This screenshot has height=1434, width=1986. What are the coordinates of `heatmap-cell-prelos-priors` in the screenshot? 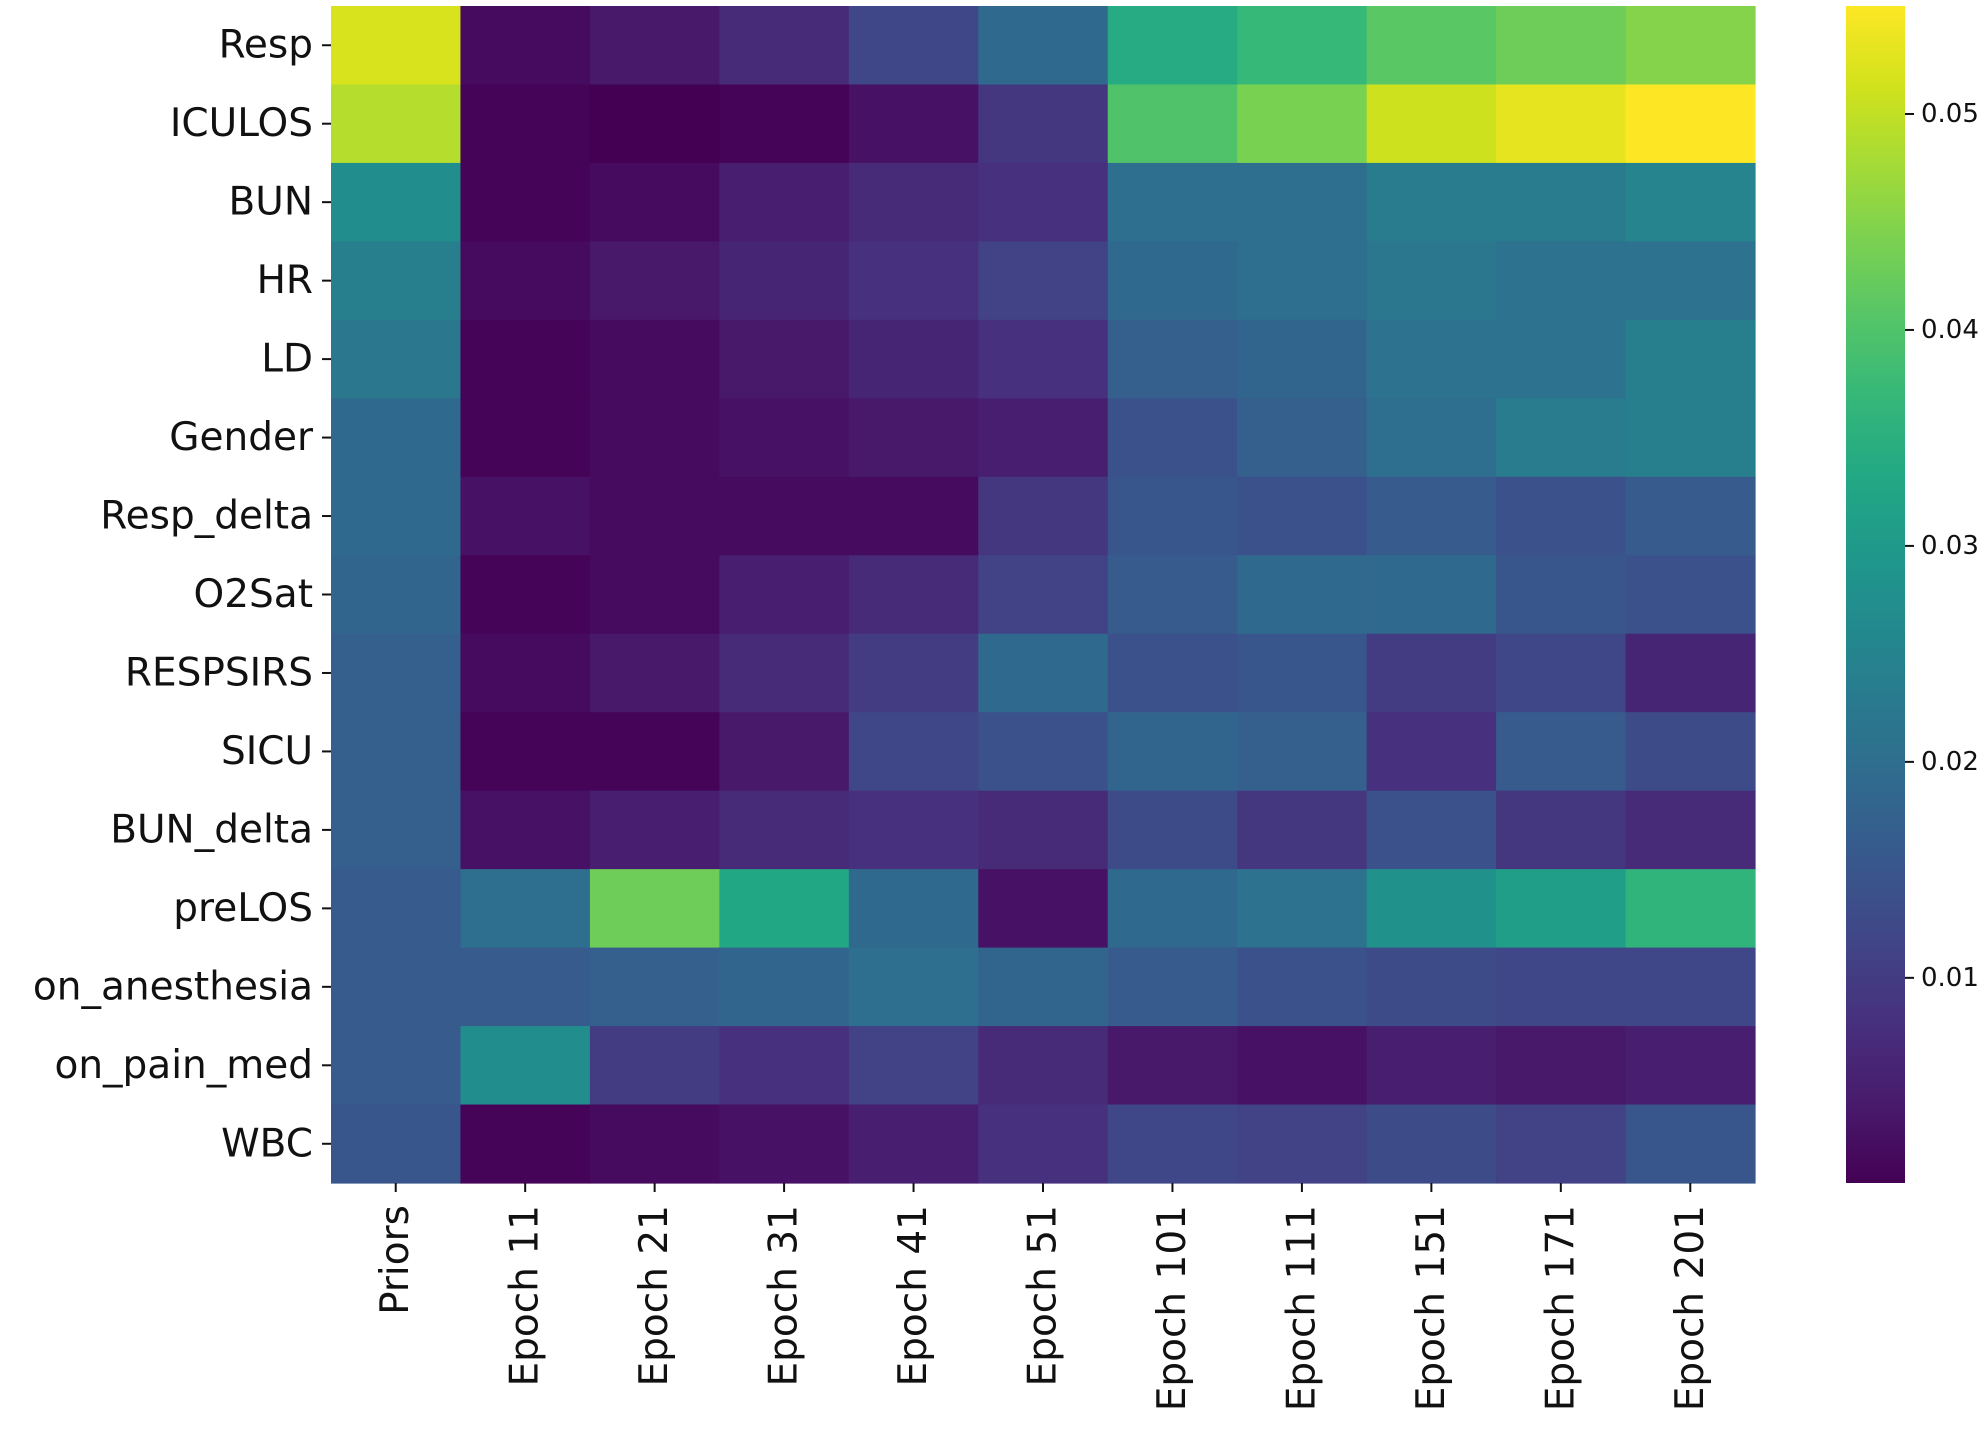 It's located at (396, 909).